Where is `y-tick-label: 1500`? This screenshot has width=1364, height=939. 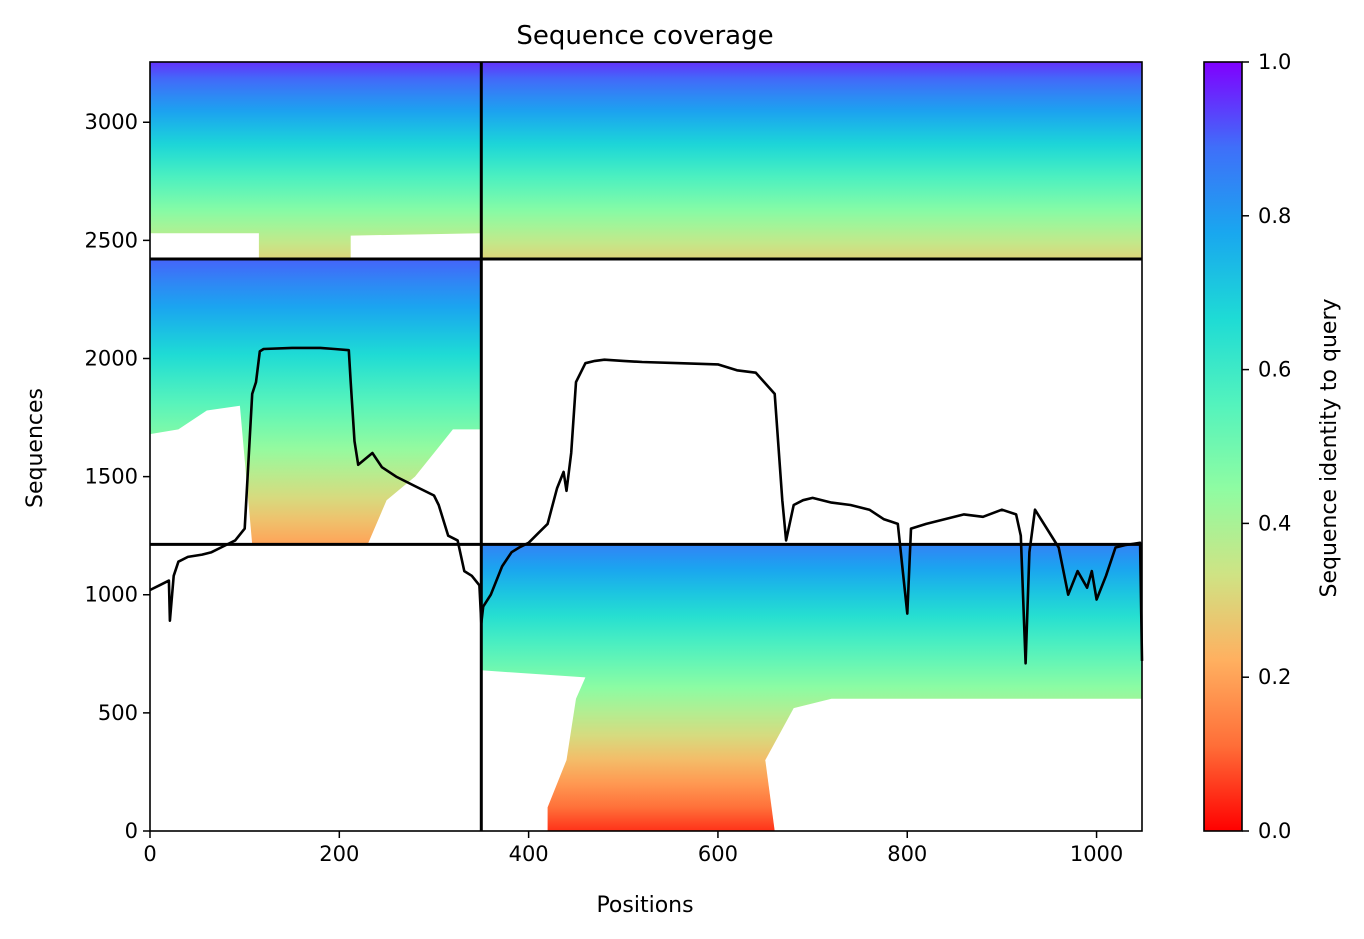
y-tick-label: 1500 is located at coordinates (111, 477).